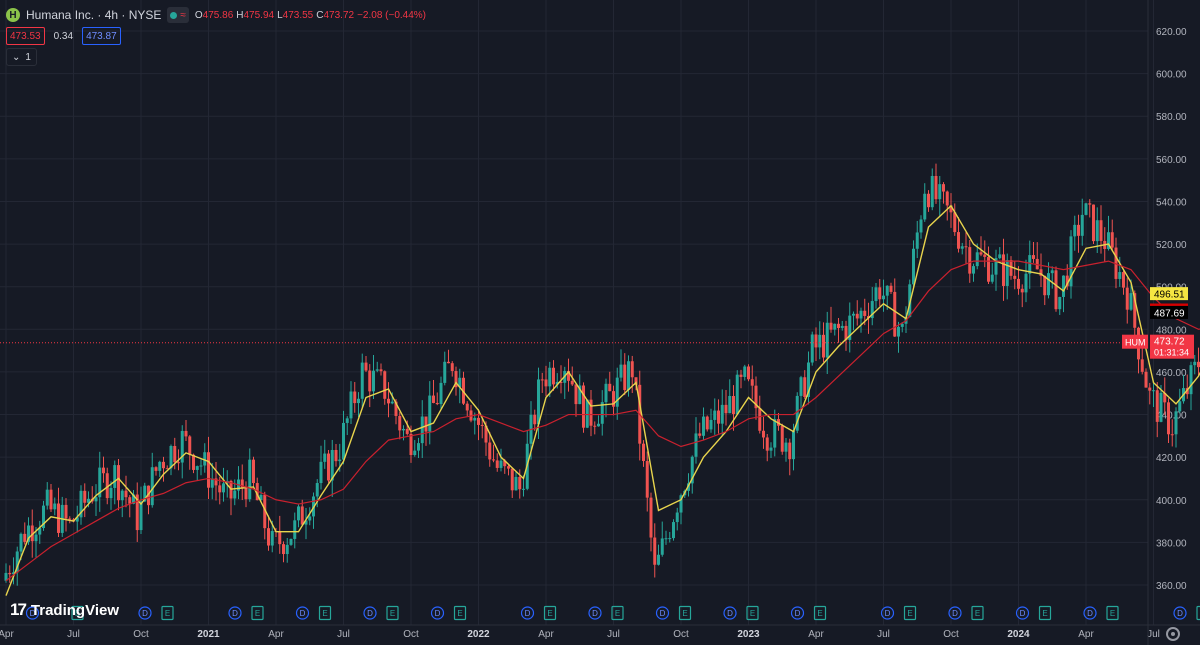  I want to click on tradingview-logo: 17 TradingView, so click(64, 610).